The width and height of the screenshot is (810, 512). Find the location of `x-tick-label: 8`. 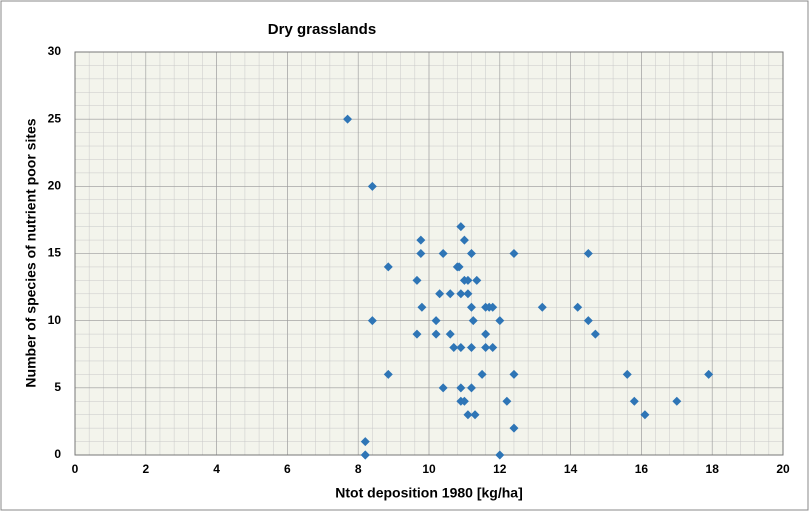

x-tick-label: 8 is located at coordinates (358, 469).